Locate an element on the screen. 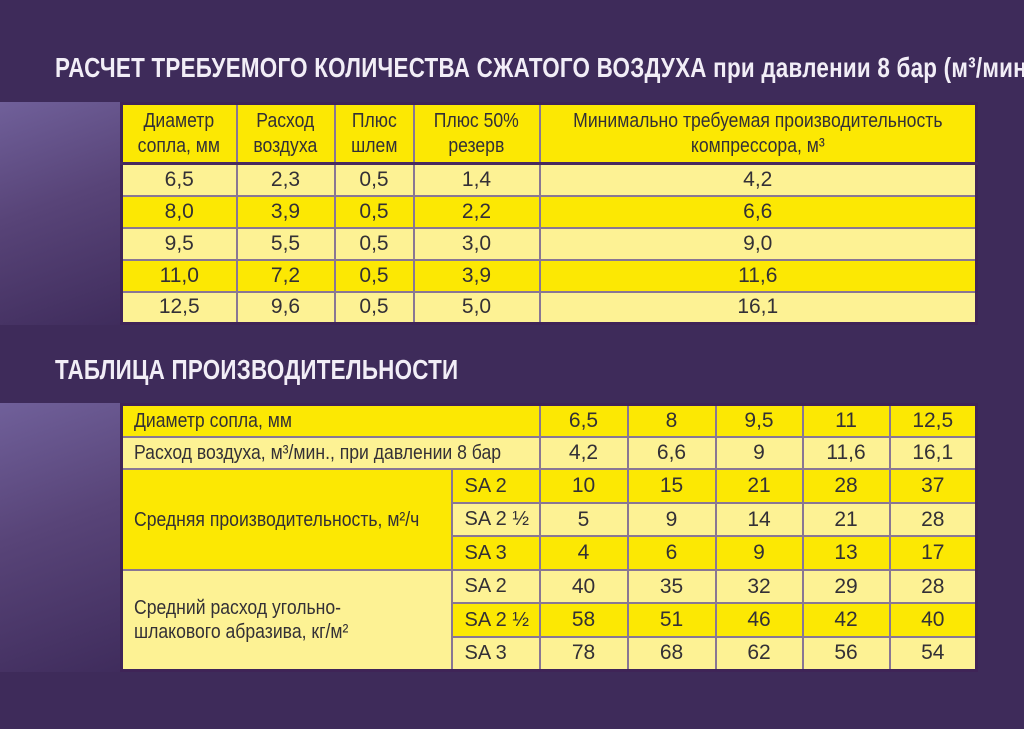 The image size is (1024, 729). cell: 42 is located at coordinates (846, 620).